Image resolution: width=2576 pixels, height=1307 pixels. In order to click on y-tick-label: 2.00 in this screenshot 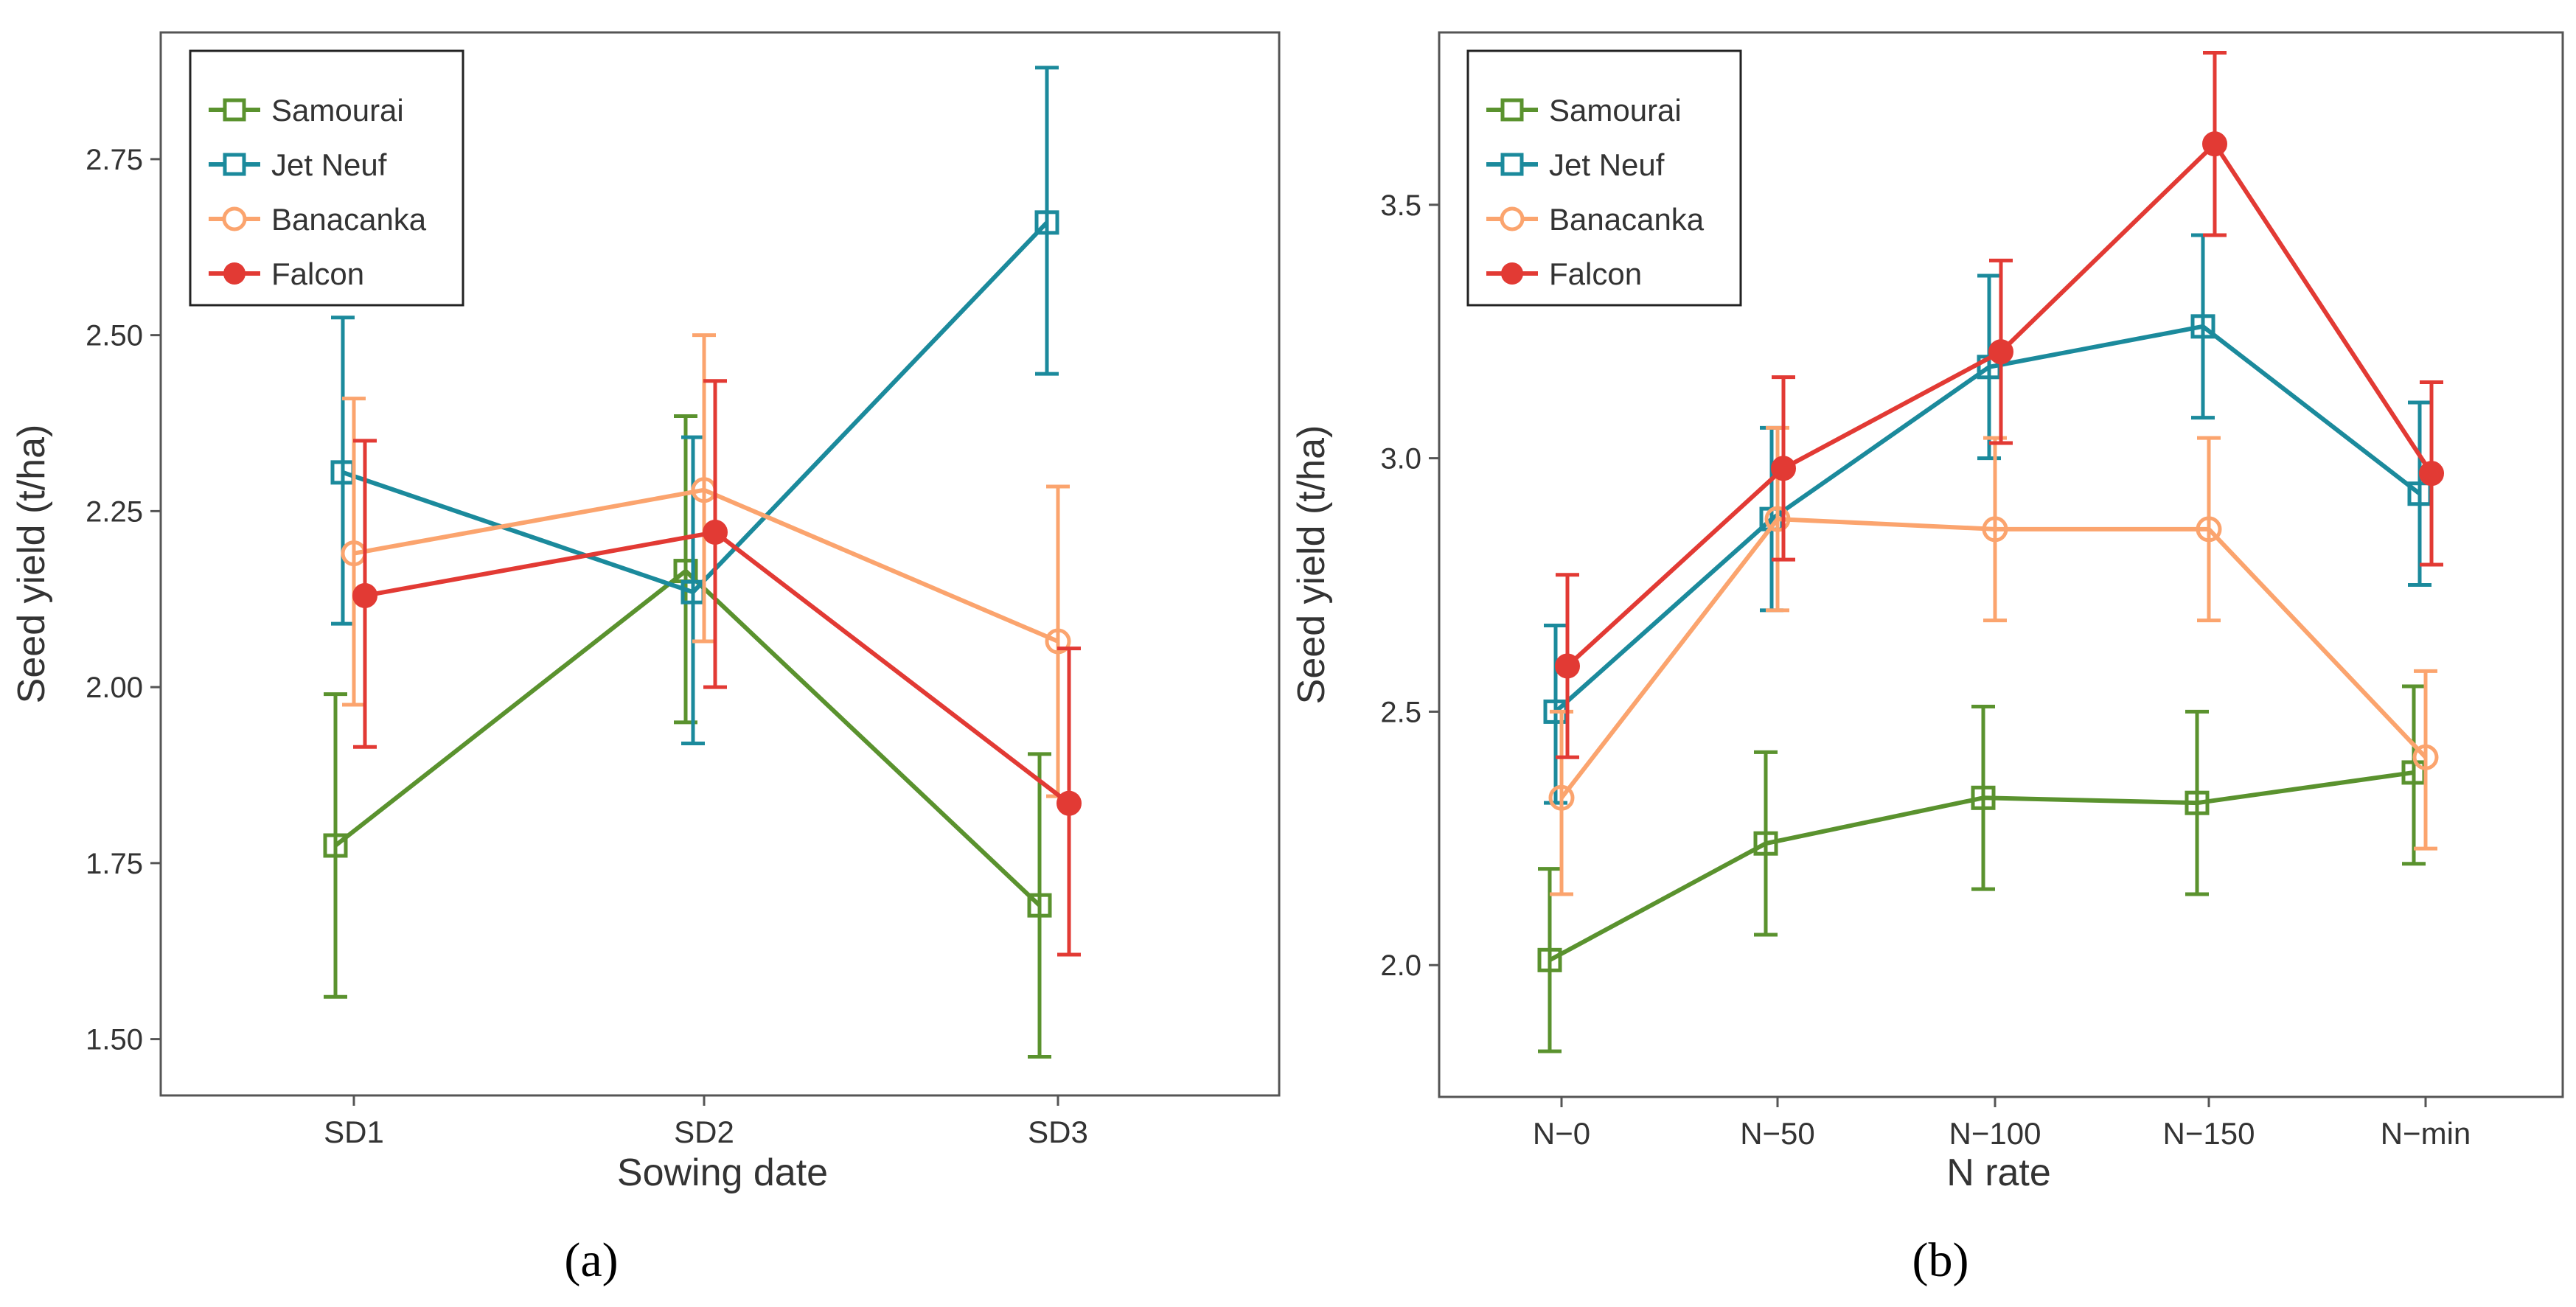, I will do `click(114, 688)`.